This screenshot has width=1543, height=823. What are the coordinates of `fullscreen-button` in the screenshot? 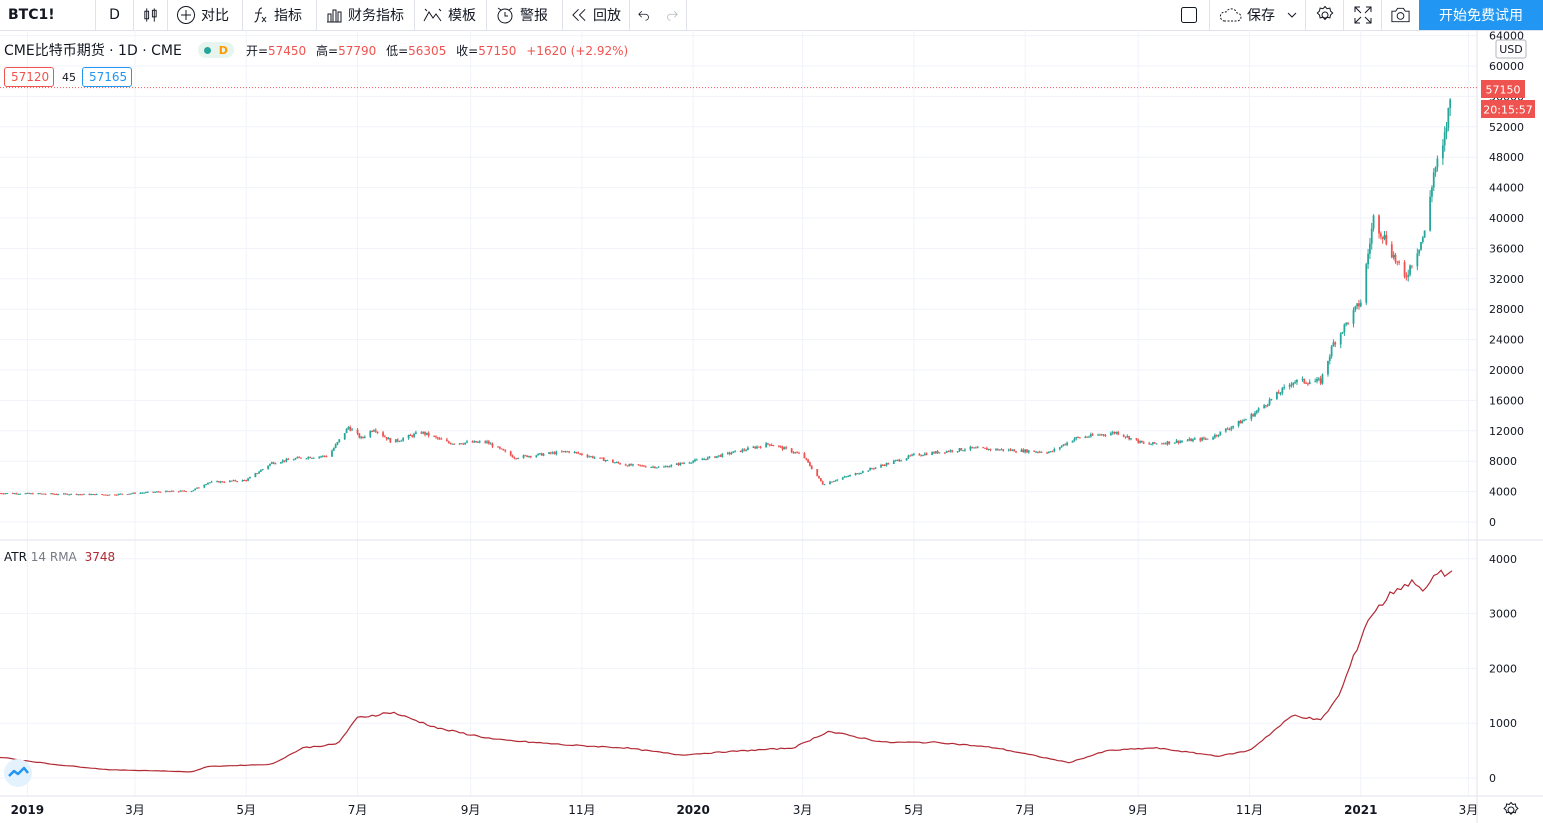 It's located at (1362, 15).